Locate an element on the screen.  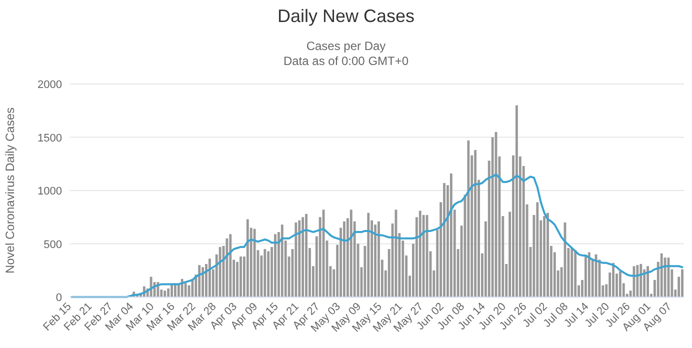
y-tick-label: 2000 is located at coordinates (50, 85).